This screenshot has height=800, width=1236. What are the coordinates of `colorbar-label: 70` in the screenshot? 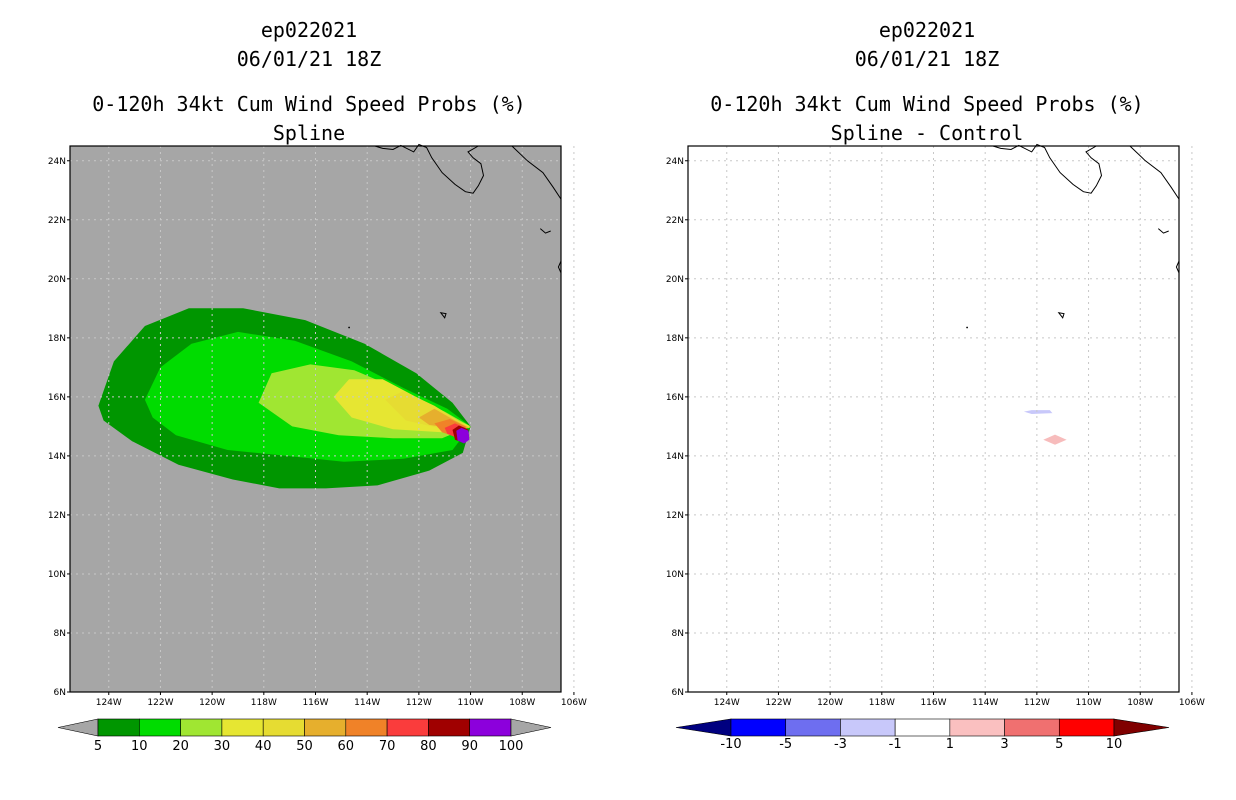 It's located at (387, 746).